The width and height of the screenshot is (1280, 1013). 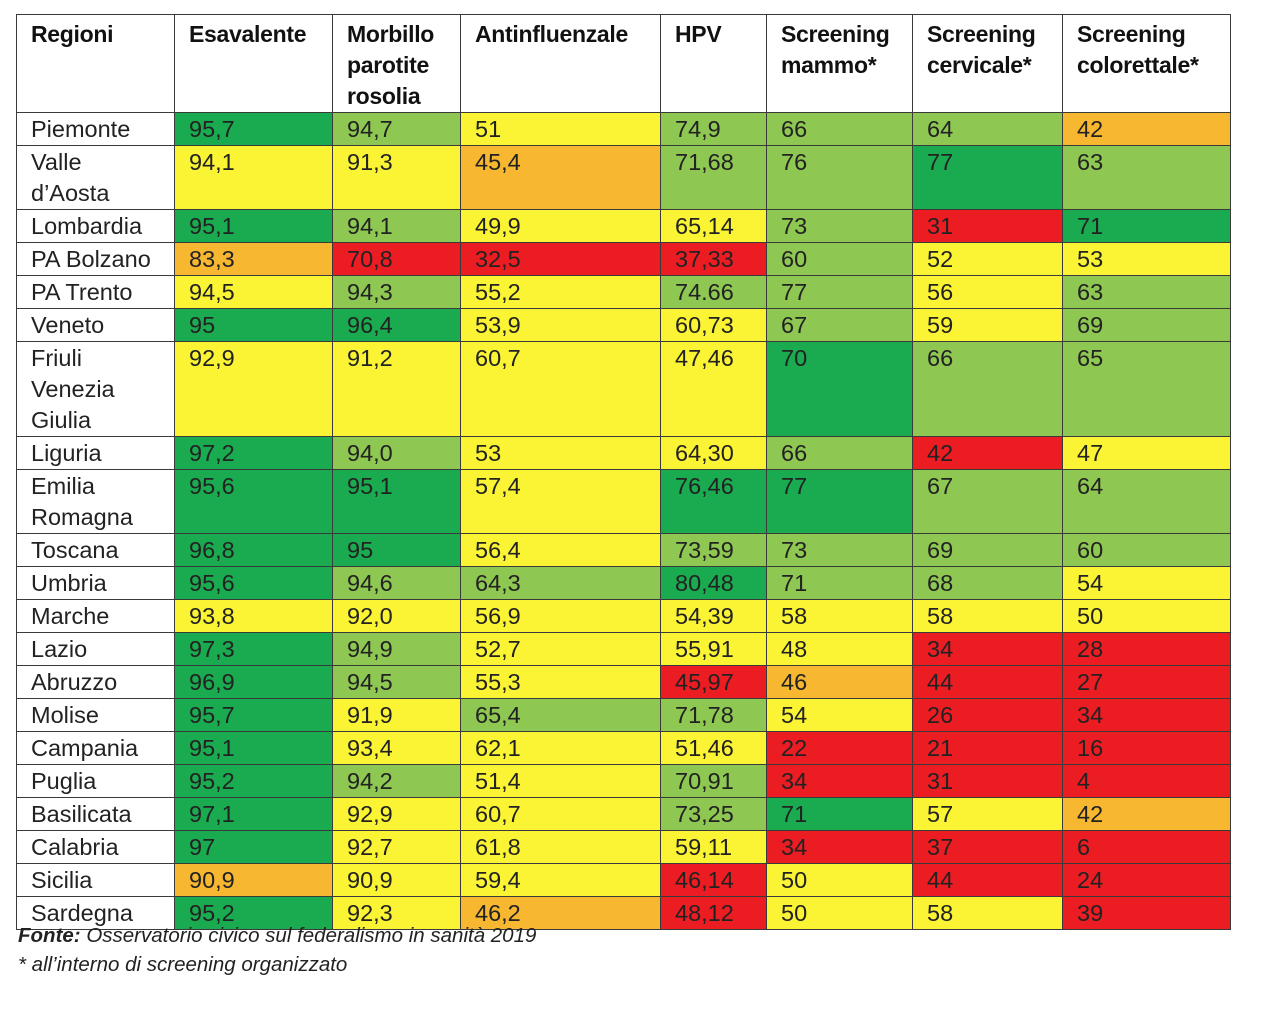 I want to click on table-row: Puglia 95,2 94,2 51,4 70,91 34 31 4, so click(x=623, y=781).